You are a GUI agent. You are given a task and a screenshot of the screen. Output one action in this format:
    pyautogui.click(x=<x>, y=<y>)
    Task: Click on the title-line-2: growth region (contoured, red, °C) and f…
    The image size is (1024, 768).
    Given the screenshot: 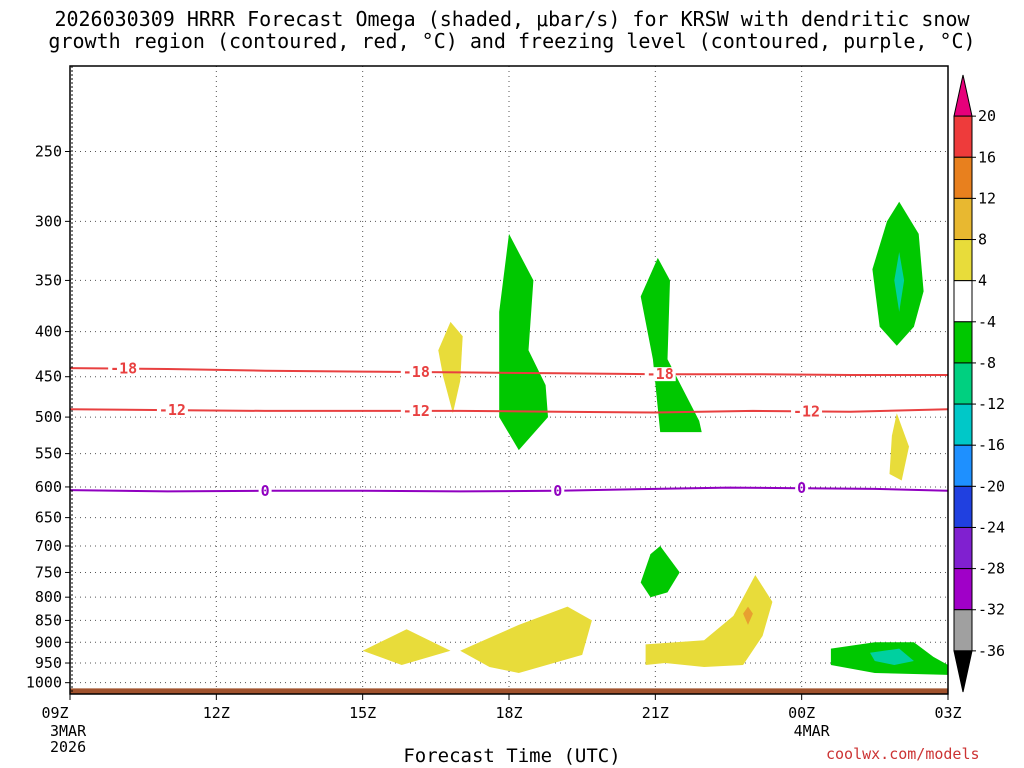 What is the action you would take?
    pyautogui.click(x=512, y=41)
    